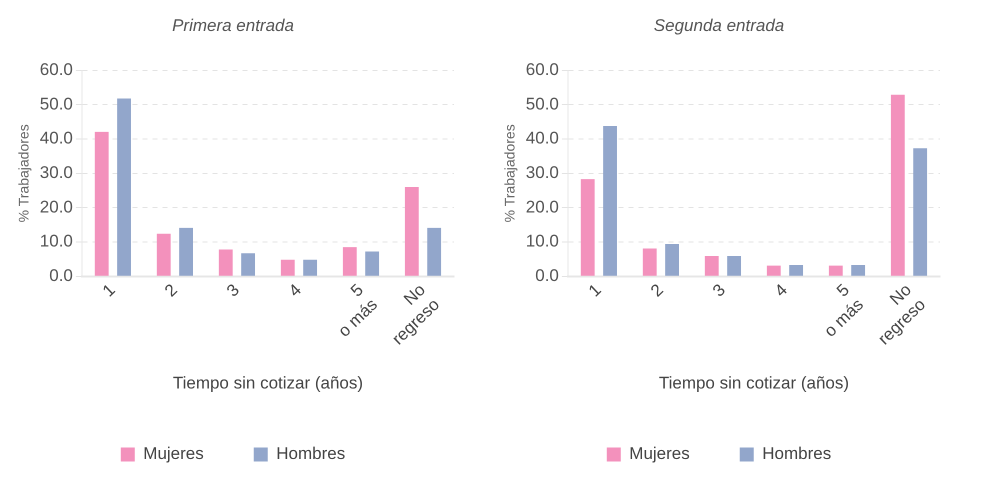 Image resolution: width=989 pixels, height=481 pixels. What do you see at coordinates (233, 25) in the screenshot?
I see `chart-title: Primera entrada` at bounding box center [233, 25].